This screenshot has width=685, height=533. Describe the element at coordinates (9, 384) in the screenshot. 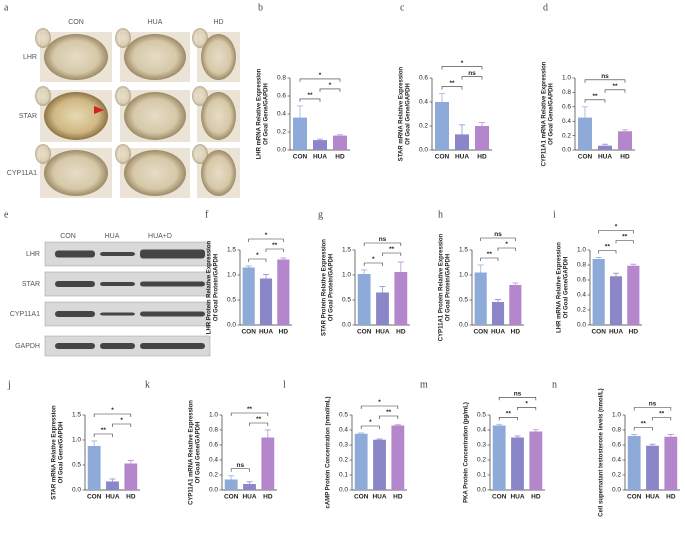

I see `panel-letter: j` at that location.